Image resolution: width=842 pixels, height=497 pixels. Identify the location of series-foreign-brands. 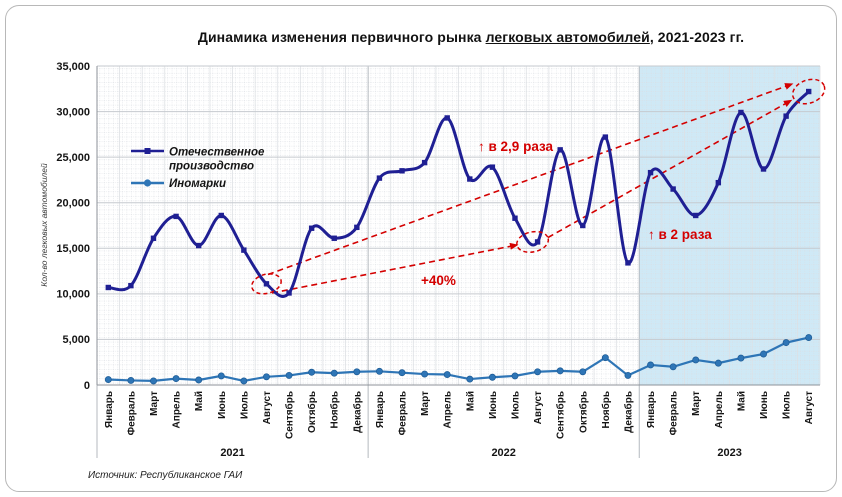
(458, 359).